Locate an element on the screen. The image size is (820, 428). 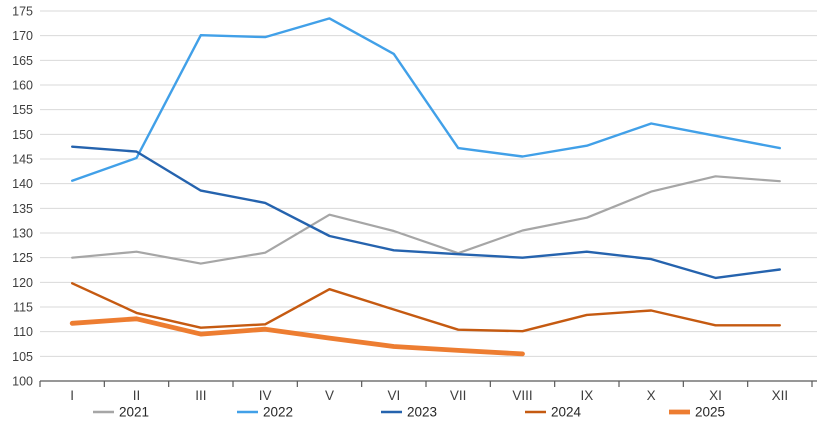
legend-label-2022: 2022 is located at coordinates (278, 412).